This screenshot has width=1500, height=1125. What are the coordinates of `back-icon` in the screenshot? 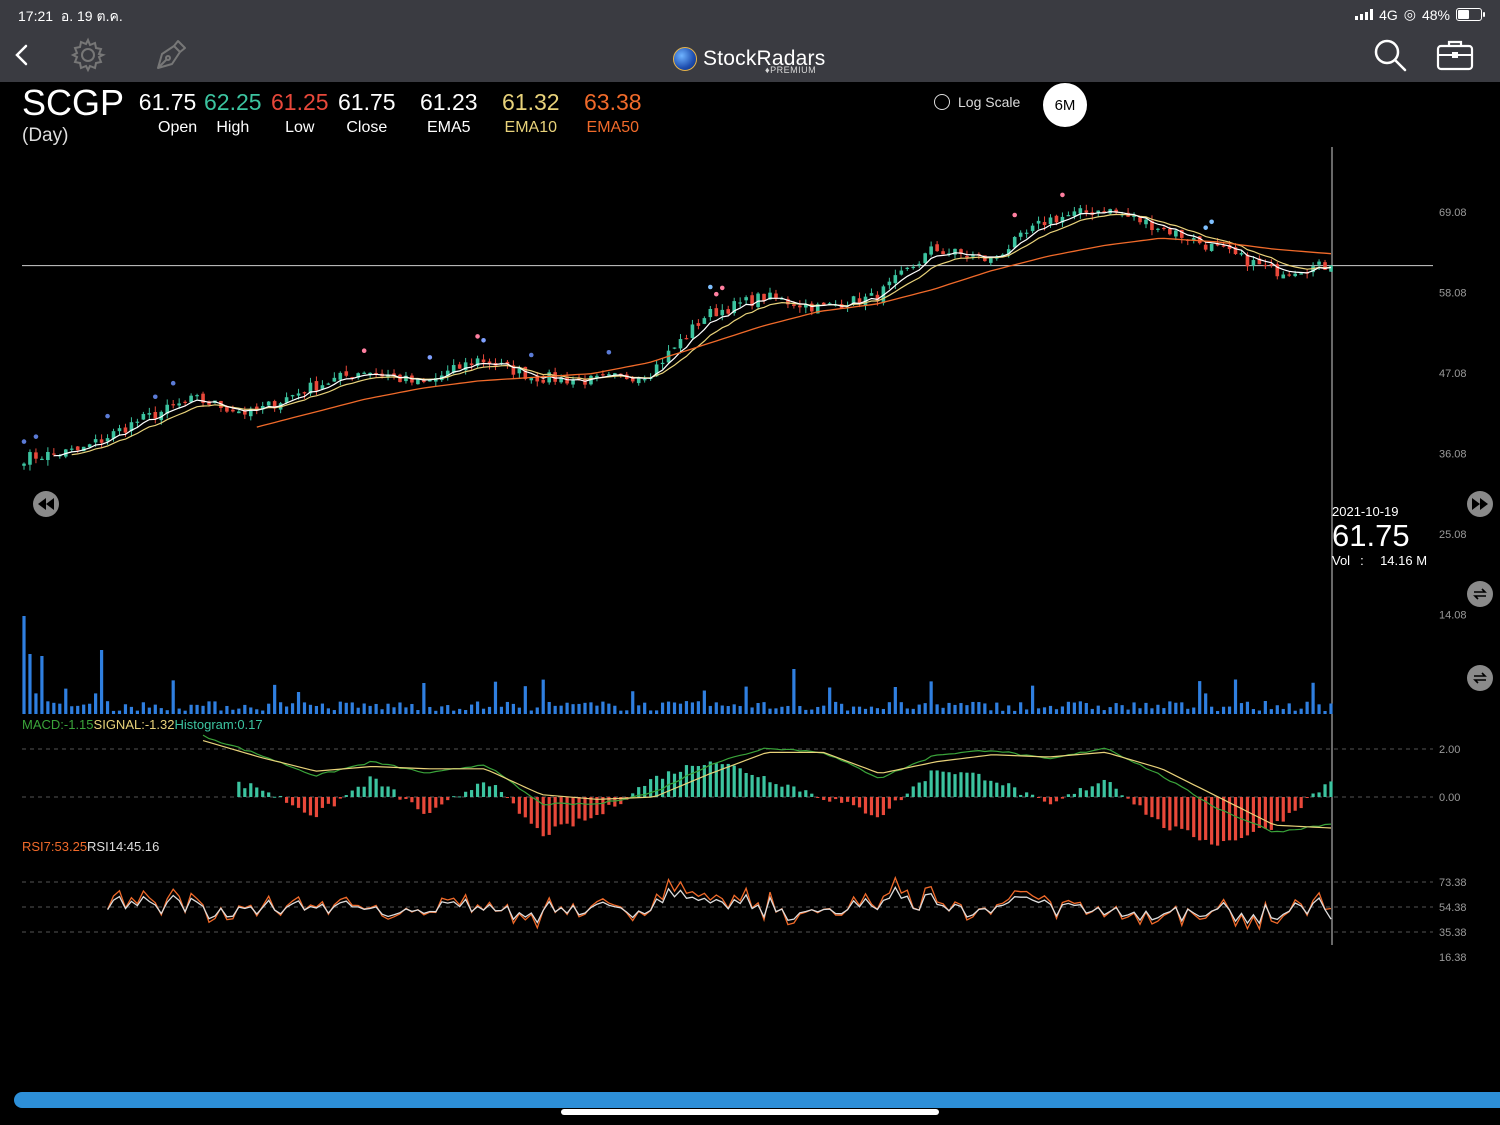 It's located at (23, 55).